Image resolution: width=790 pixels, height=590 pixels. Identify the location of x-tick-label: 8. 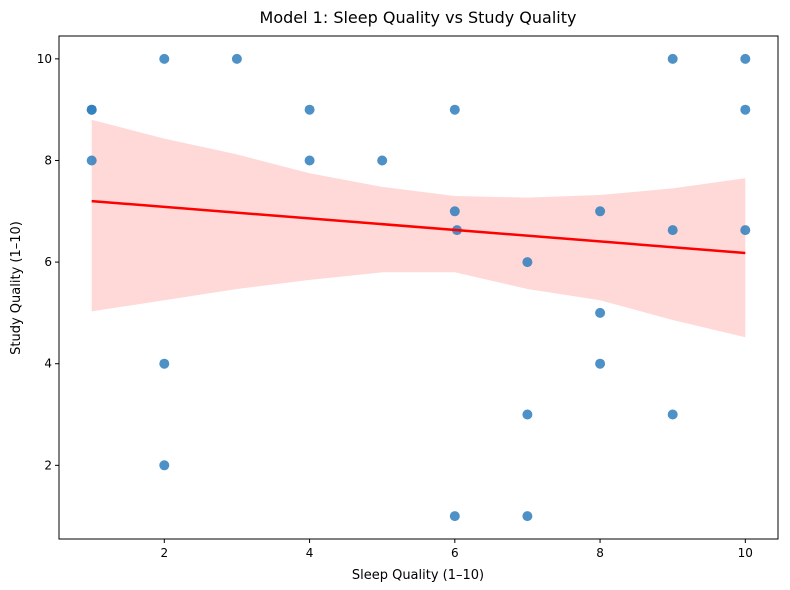
(600, 553).